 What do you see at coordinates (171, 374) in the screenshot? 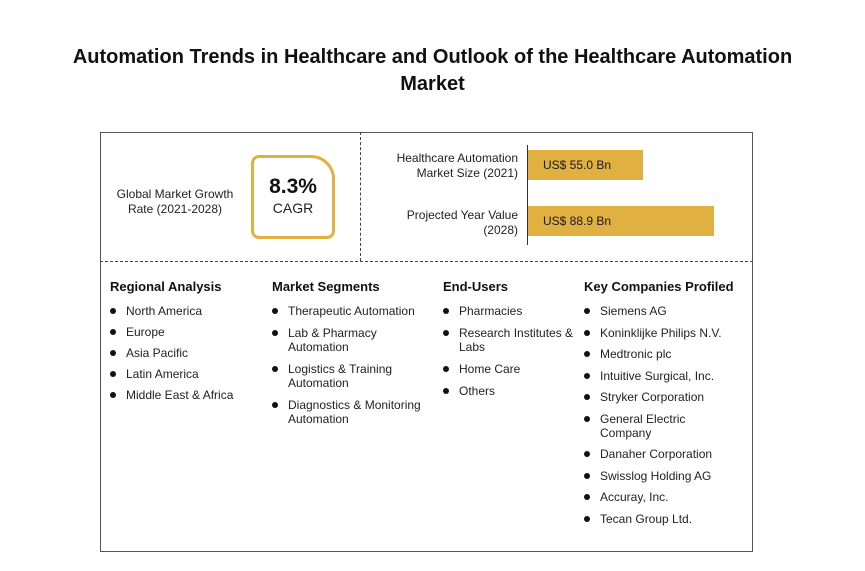
I see `list-item: Latin America` at bounding box center [171, 374].